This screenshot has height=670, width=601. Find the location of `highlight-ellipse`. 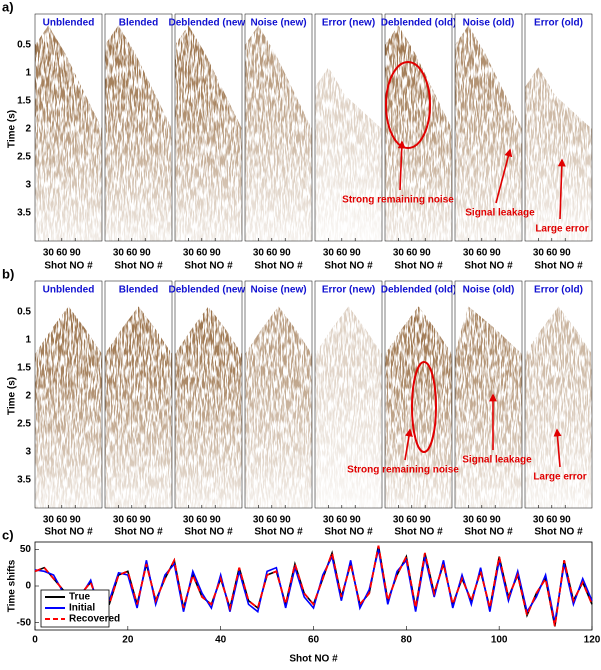

highlight-ellipse is located at coordinates (408, 105).